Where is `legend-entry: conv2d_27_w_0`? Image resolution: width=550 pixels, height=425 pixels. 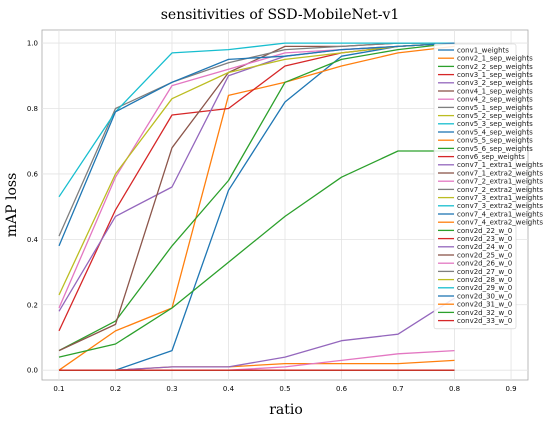 legend-entry: conv2d_27_w_0 is located at coordinates (484, 272).